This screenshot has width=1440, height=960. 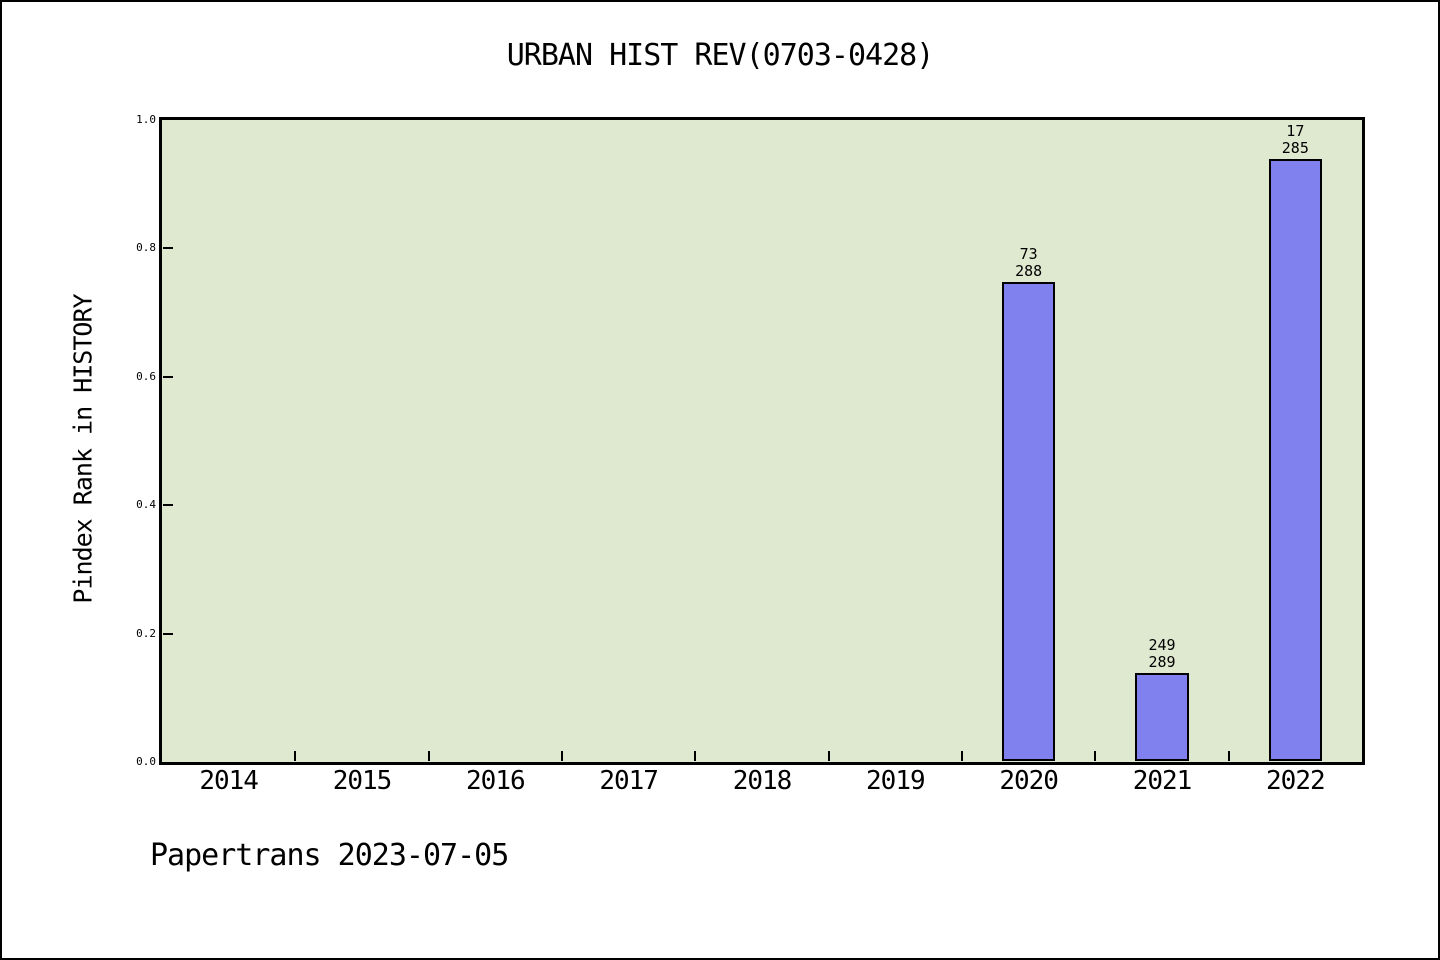 What do you see at coordinates (146, 248) in the screenshot?
I see `y-tick-label: 0.8` at bounding box center [146, 248].